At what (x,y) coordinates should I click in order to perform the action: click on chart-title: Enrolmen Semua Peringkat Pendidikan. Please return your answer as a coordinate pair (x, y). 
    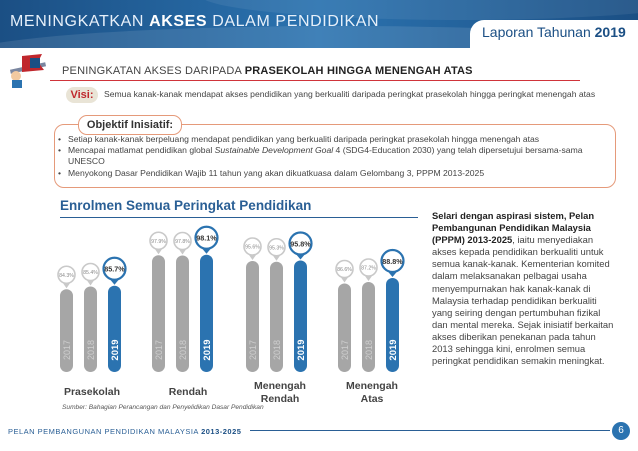
    Looking at the image, I should click on (186, 205).